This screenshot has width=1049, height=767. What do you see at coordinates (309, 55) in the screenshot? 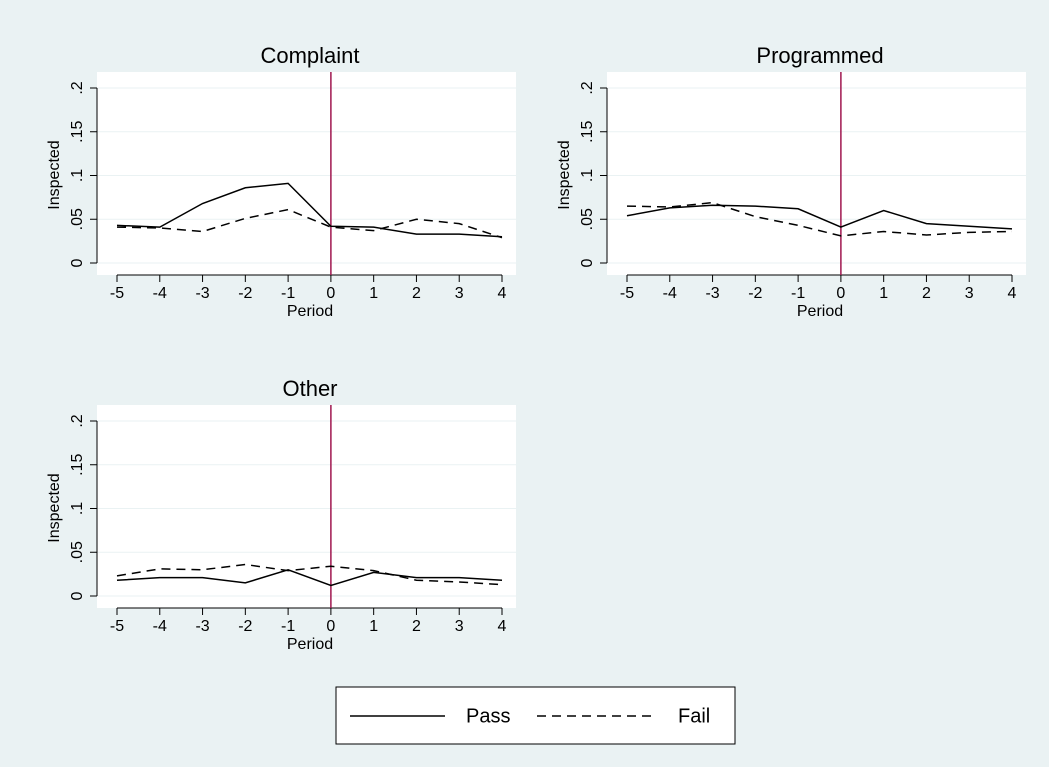
I see `panel-title: Complaint` at bounding box center [309, 55].